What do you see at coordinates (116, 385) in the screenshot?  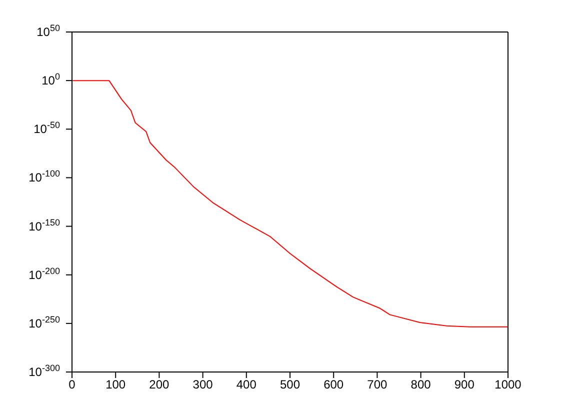 I see `x-tick-label: 100` at bounding box center [116, 385].